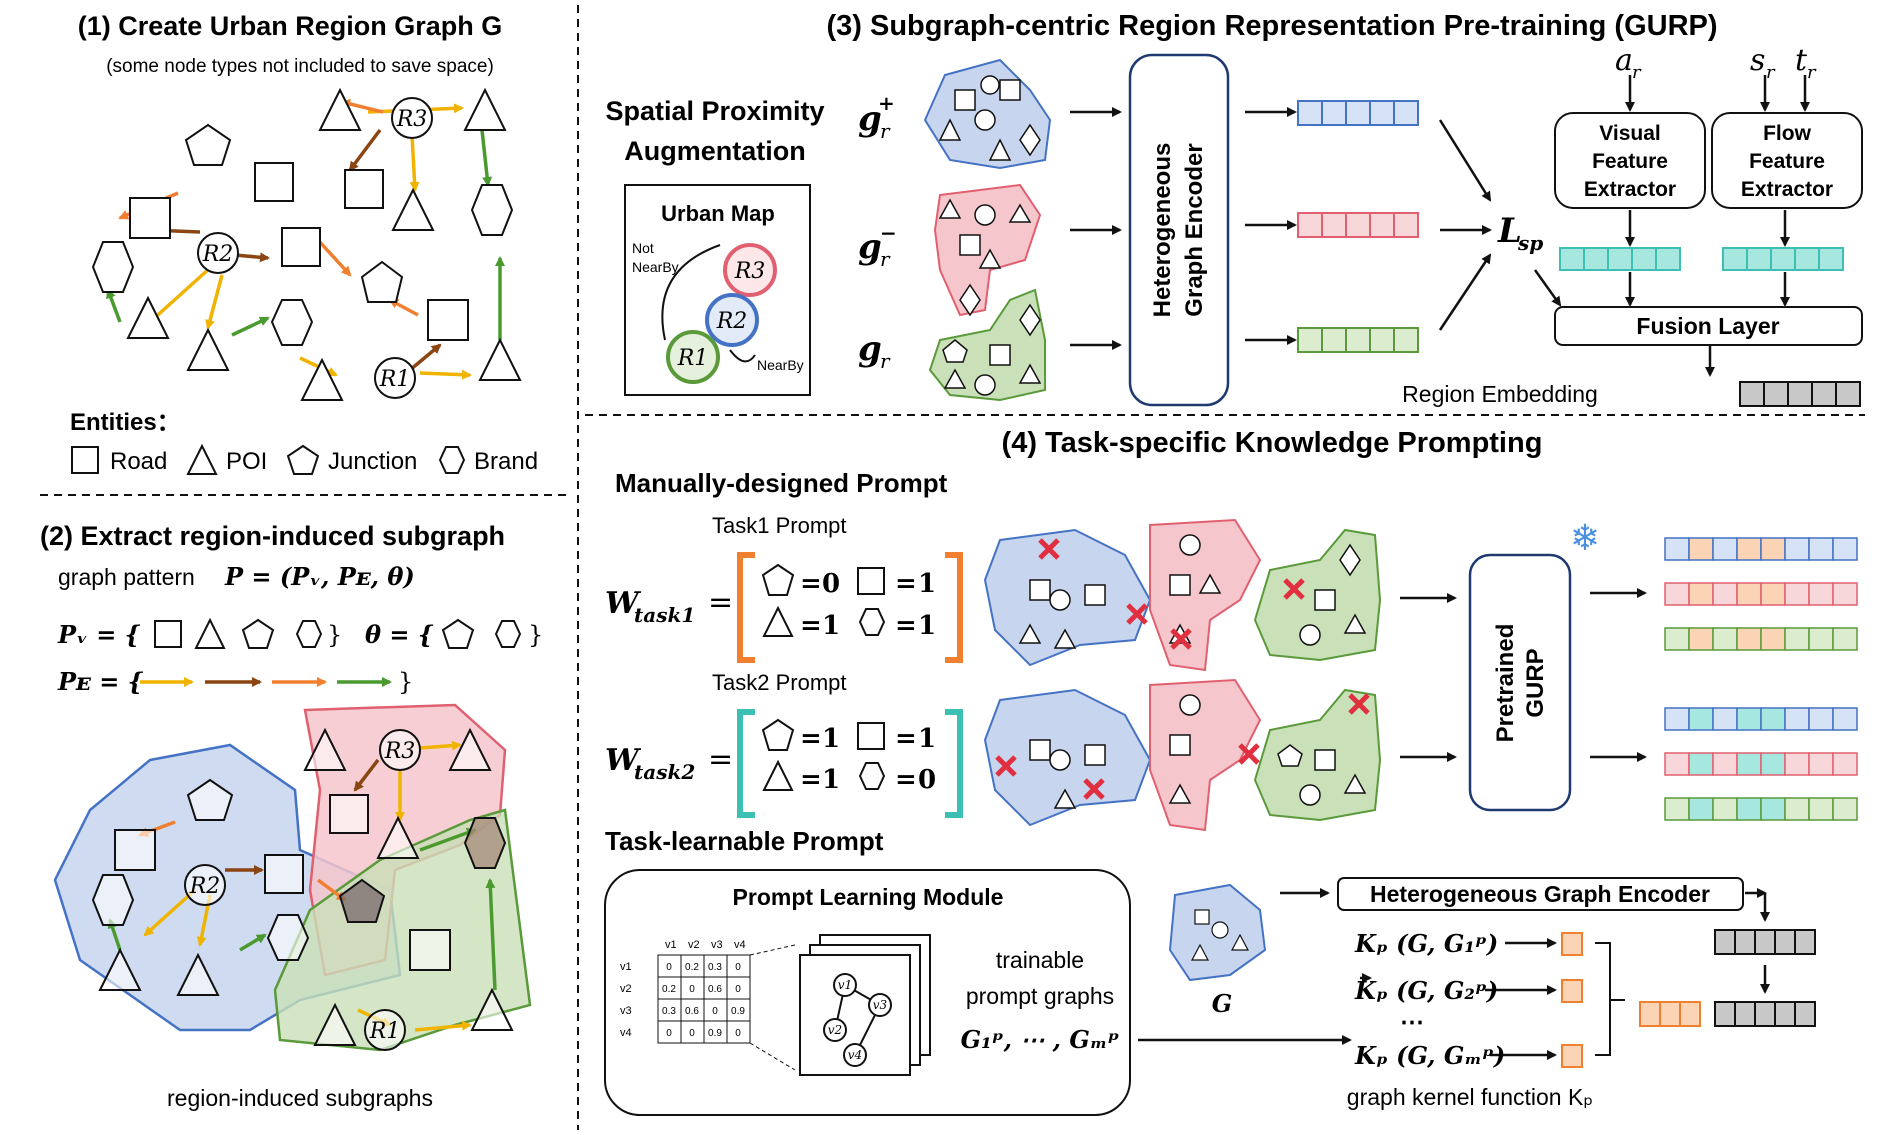  I want to click on m01: 0.2, so click(692, 967).